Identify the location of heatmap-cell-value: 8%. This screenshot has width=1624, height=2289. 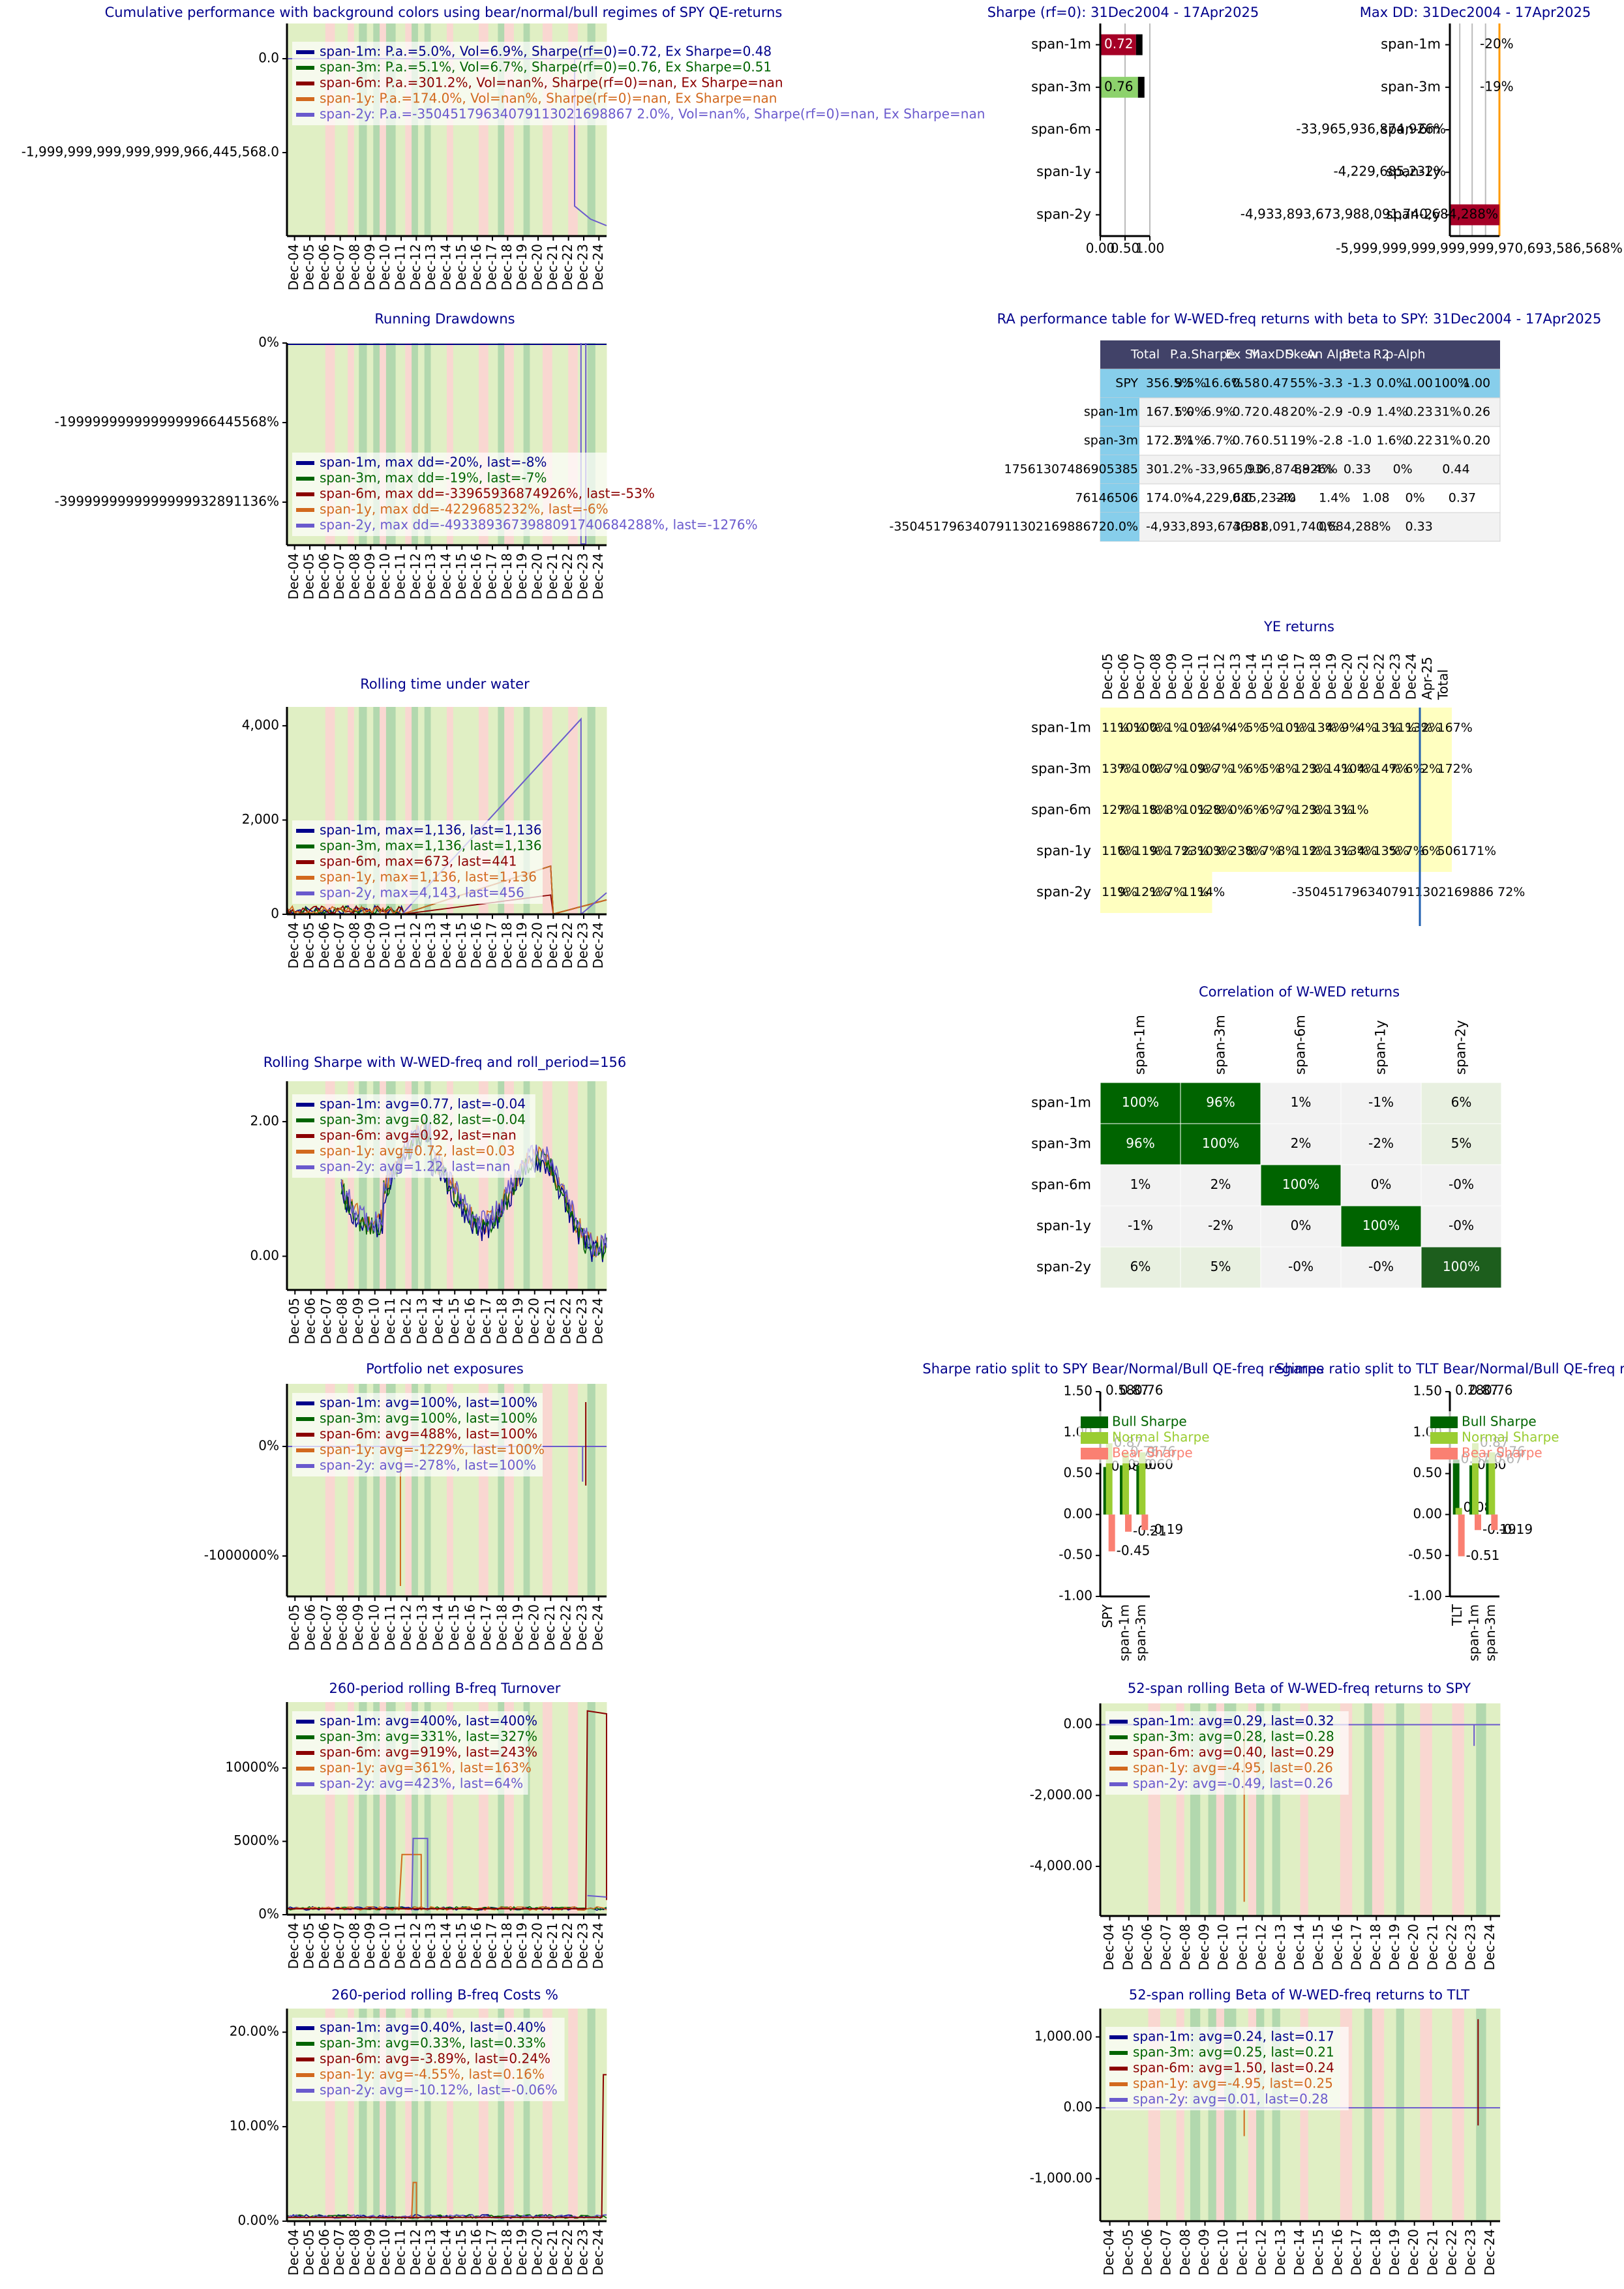
(1223, 810).